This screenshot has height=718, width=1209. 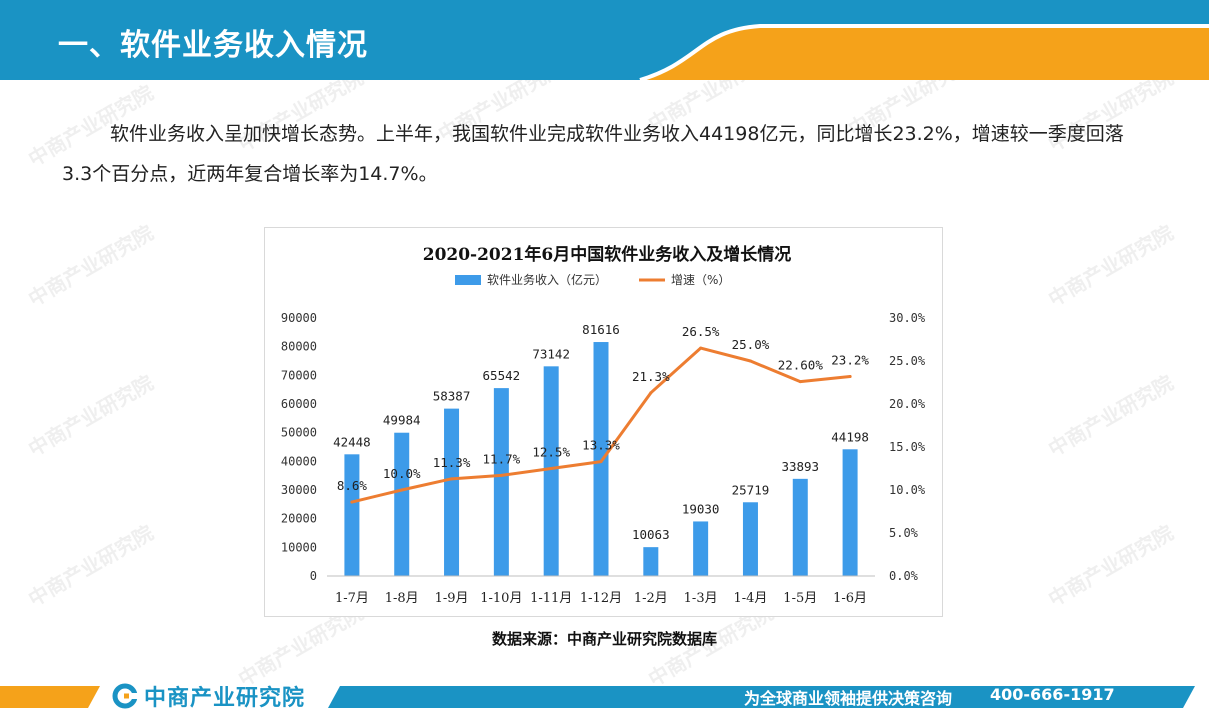 What do you see at coordinates (800, 466) in the screenshot?
I see `bar-label: 33893` at bounding box center [800, 466].